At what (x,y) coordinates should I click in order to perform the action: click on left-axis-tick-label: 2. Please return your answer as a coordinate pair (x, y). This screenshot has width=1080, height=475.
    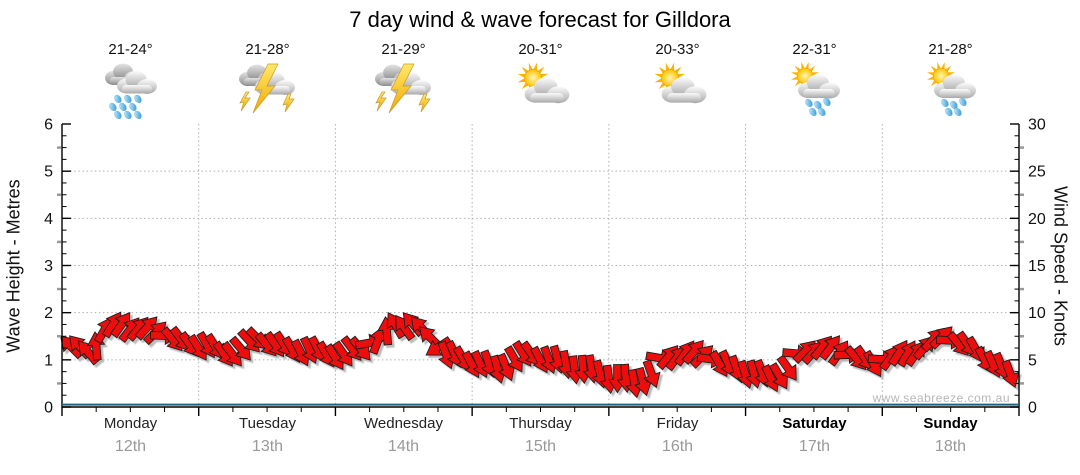
    Looking at the image, I should click on (48, 313).